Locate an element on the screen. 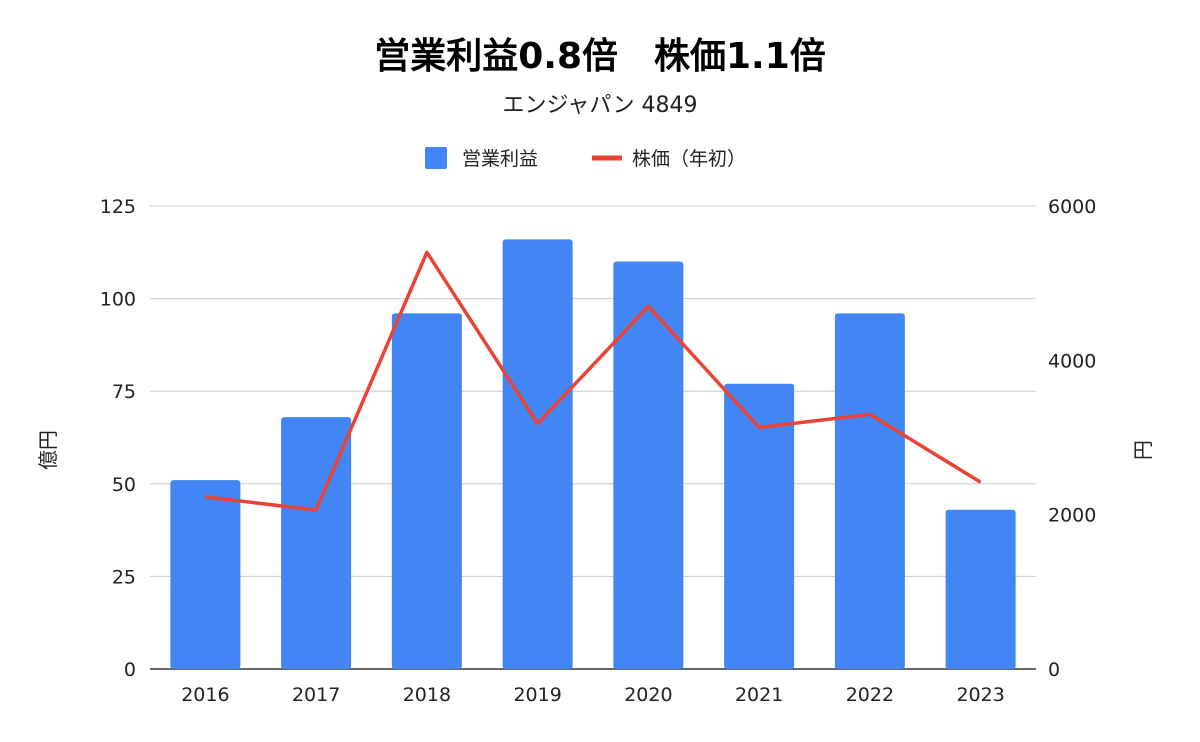  left-tick-label: 125 is located at coordinates (118, 207).